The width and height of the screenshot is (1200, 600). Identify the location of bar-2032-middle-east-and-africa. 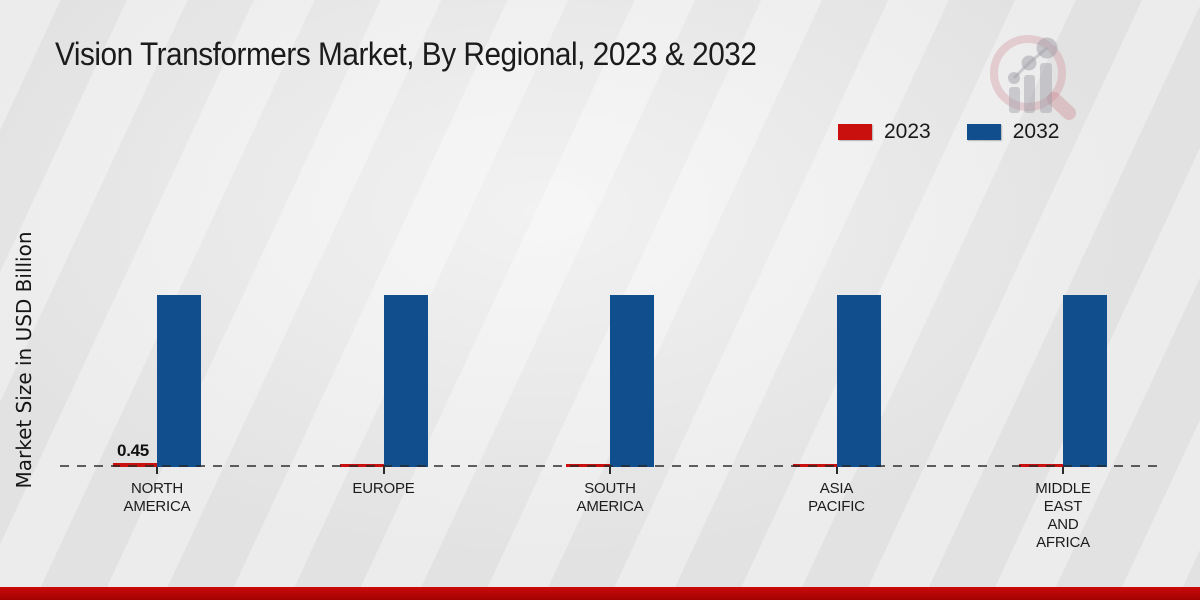
(1085, 381).